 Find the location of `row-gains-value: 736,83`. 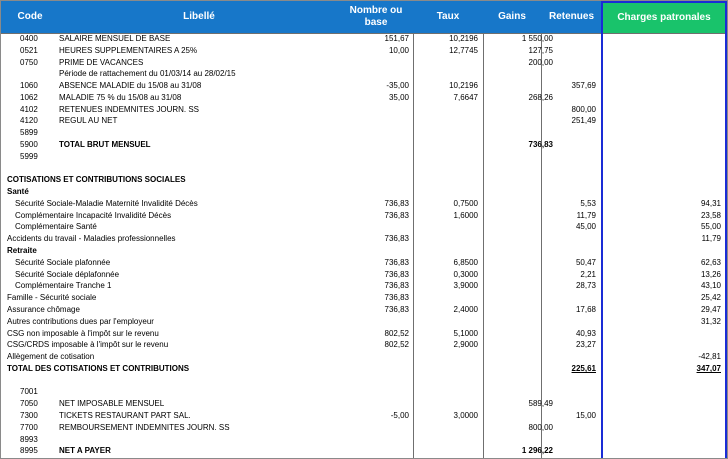

row-gains-value: 736,83 is located at coordinates (540, 145).